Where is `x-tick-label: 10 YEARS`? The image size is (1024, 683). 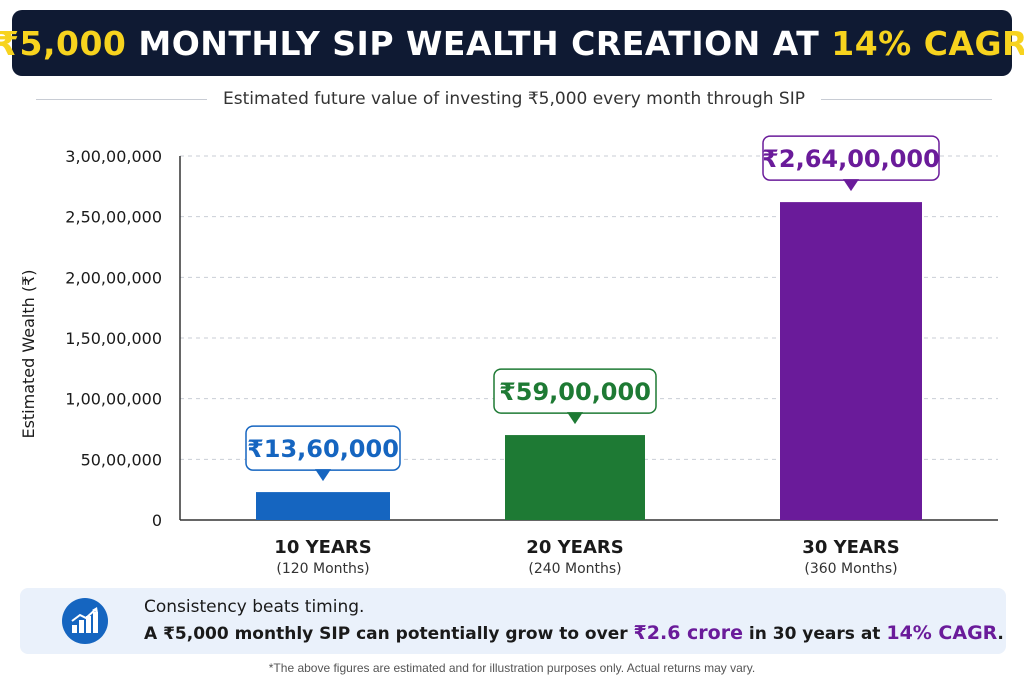
x-tick-label: 10 YEARS is located at coordinates (322, 547).